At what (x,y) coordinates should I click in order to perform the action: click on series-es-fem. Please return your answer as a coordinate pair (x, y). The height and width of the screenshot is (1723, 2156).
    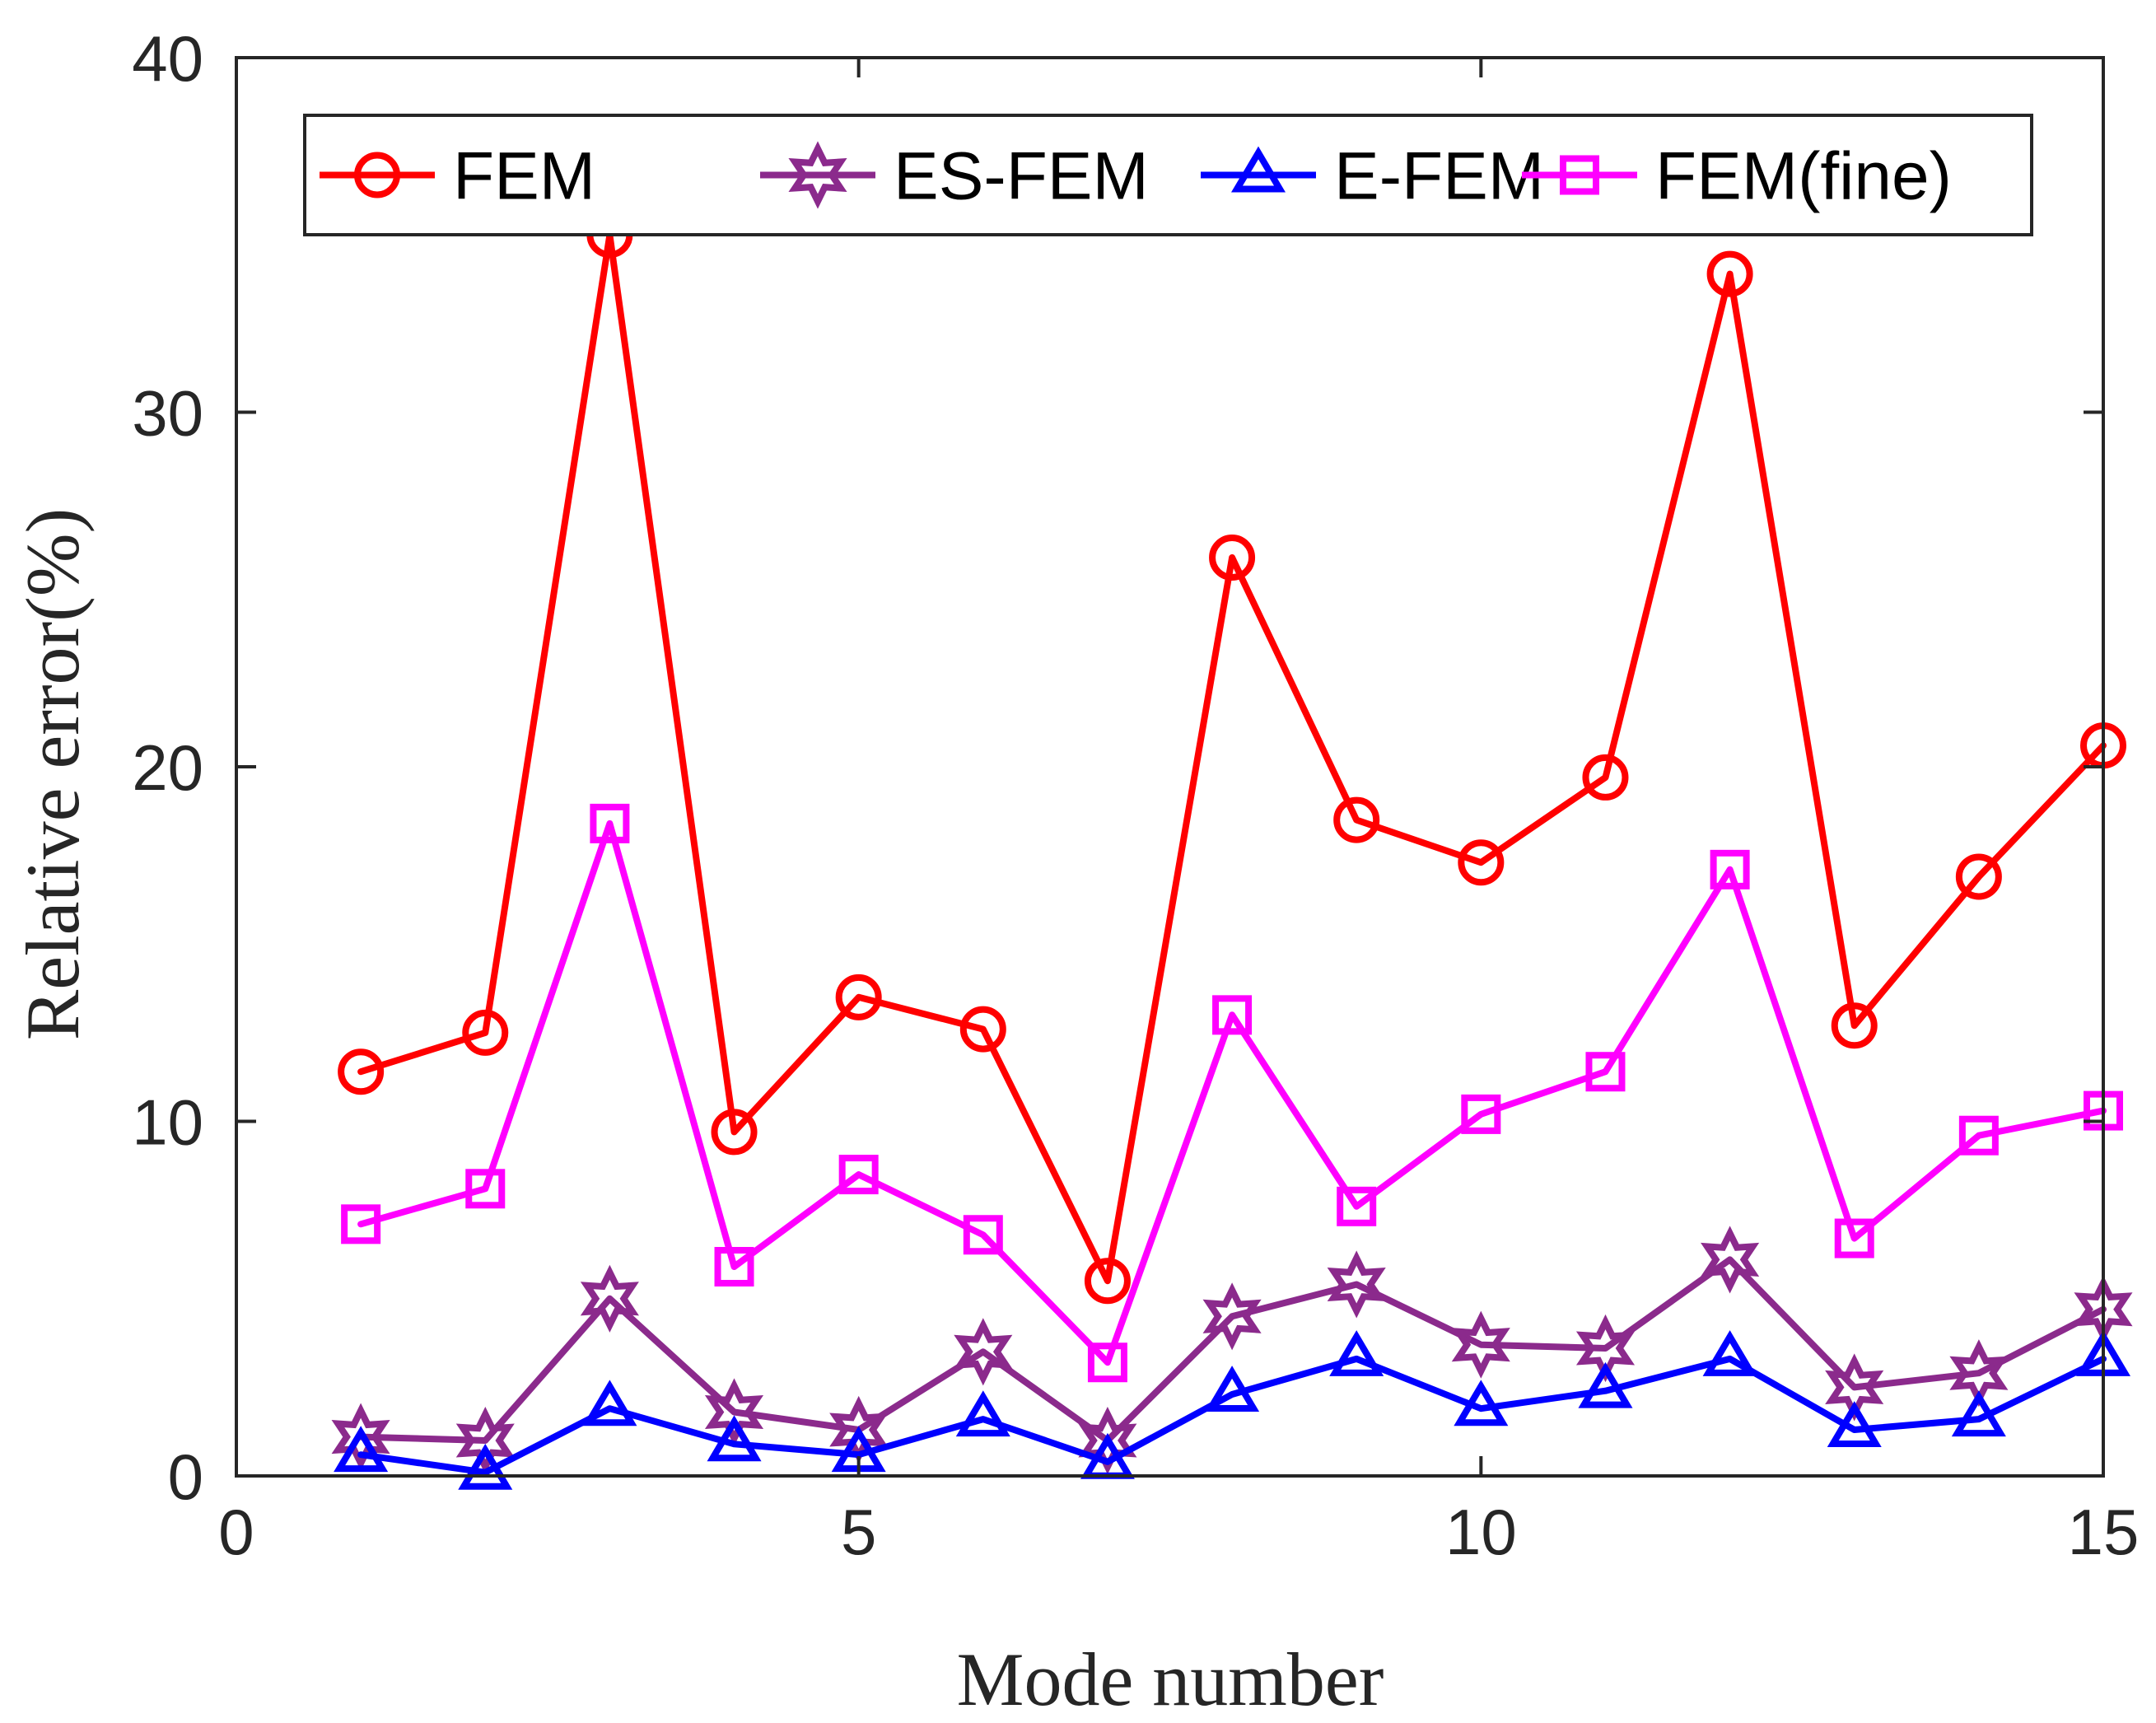
    Looking at the image, I should click on (1232, 1350).